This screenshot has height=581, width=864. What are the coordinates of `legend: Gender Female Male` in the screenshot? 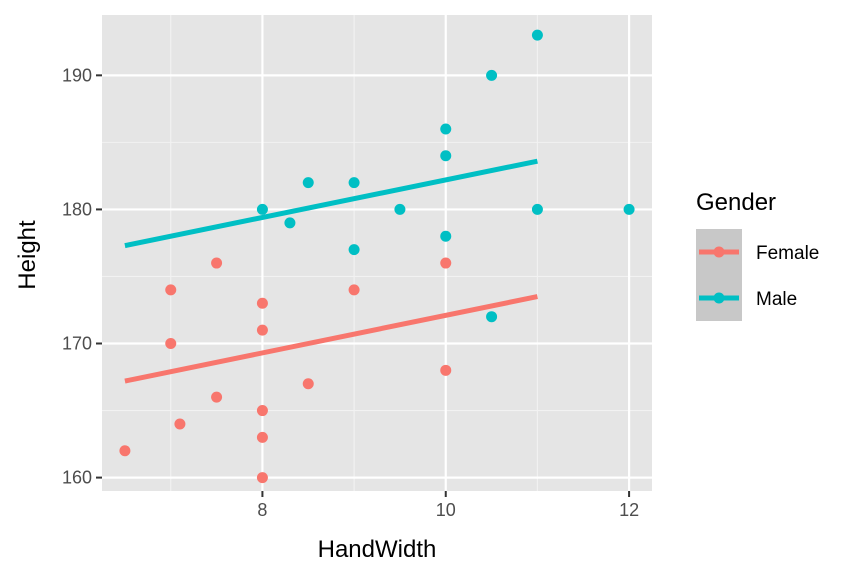 It's located at (757, 255).